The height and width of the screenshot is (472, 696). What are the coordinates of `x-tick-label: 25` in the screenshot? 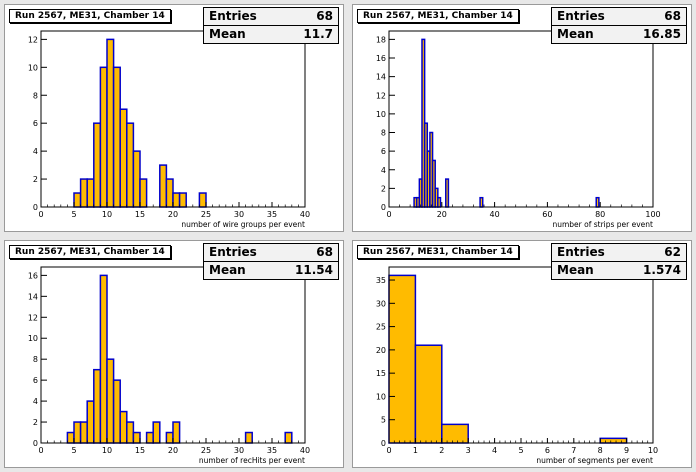 It's located at (206, 450).